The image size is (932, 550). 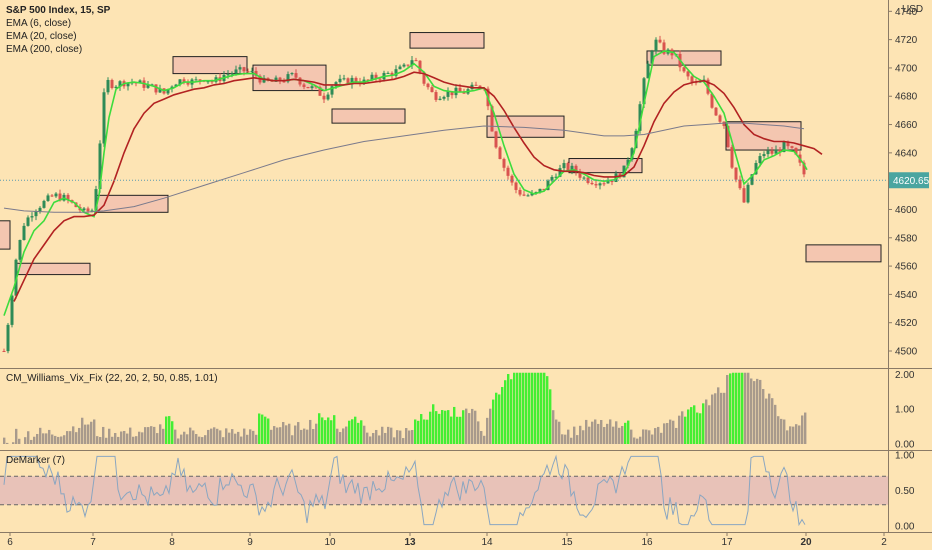 What do you see at coordinates (39, 23) in the screenshot?
I see `ema-6-legend: EMA (6, close)` at bounding box center [39, 23].